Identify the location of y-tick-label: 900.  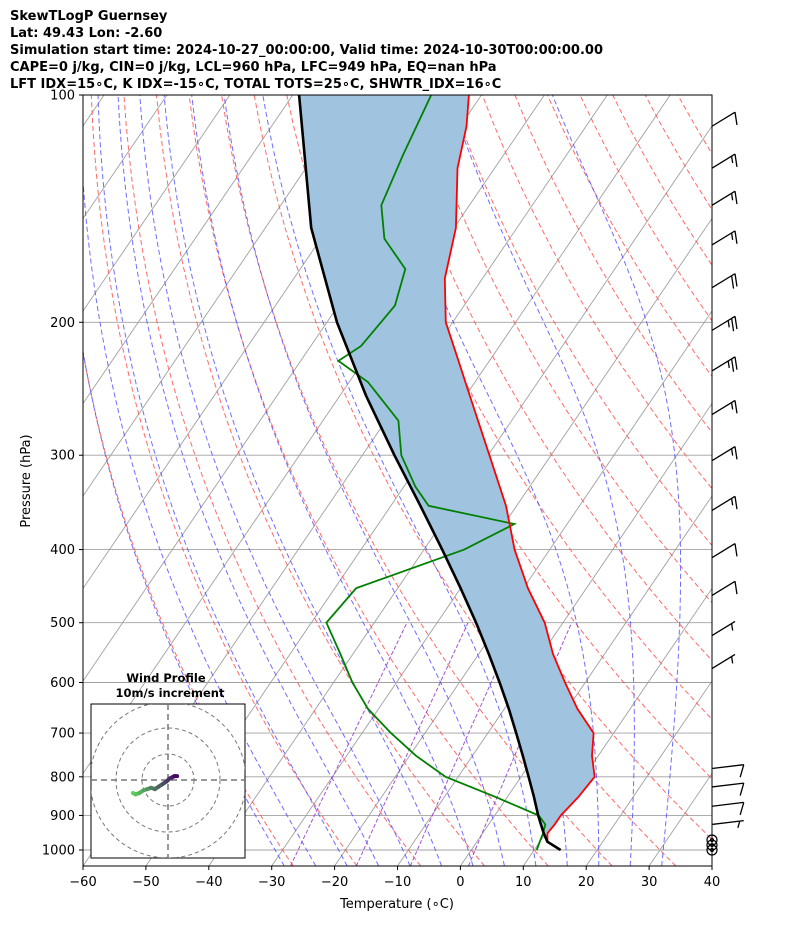
(62, 816).